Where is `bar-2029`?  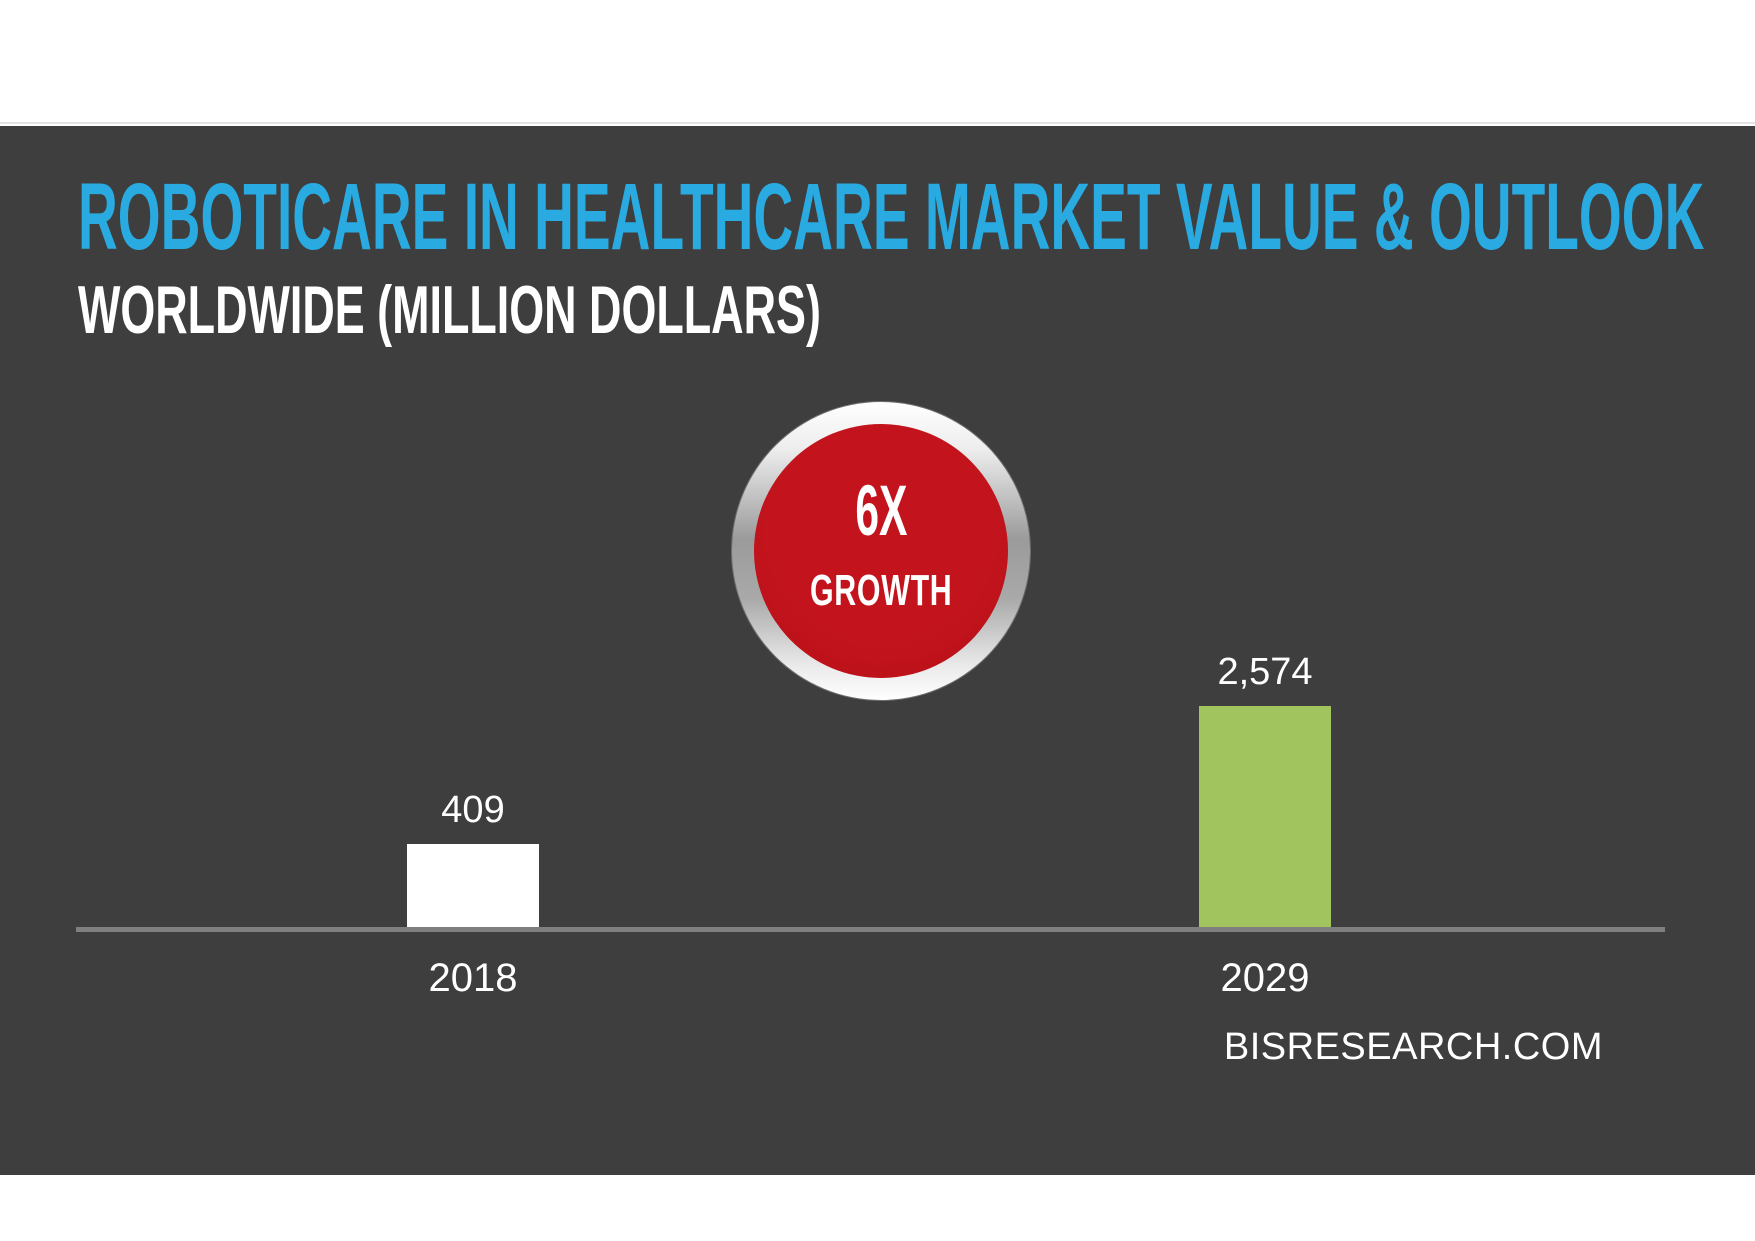
bar-2029 is located at coordinates (1265, 817).